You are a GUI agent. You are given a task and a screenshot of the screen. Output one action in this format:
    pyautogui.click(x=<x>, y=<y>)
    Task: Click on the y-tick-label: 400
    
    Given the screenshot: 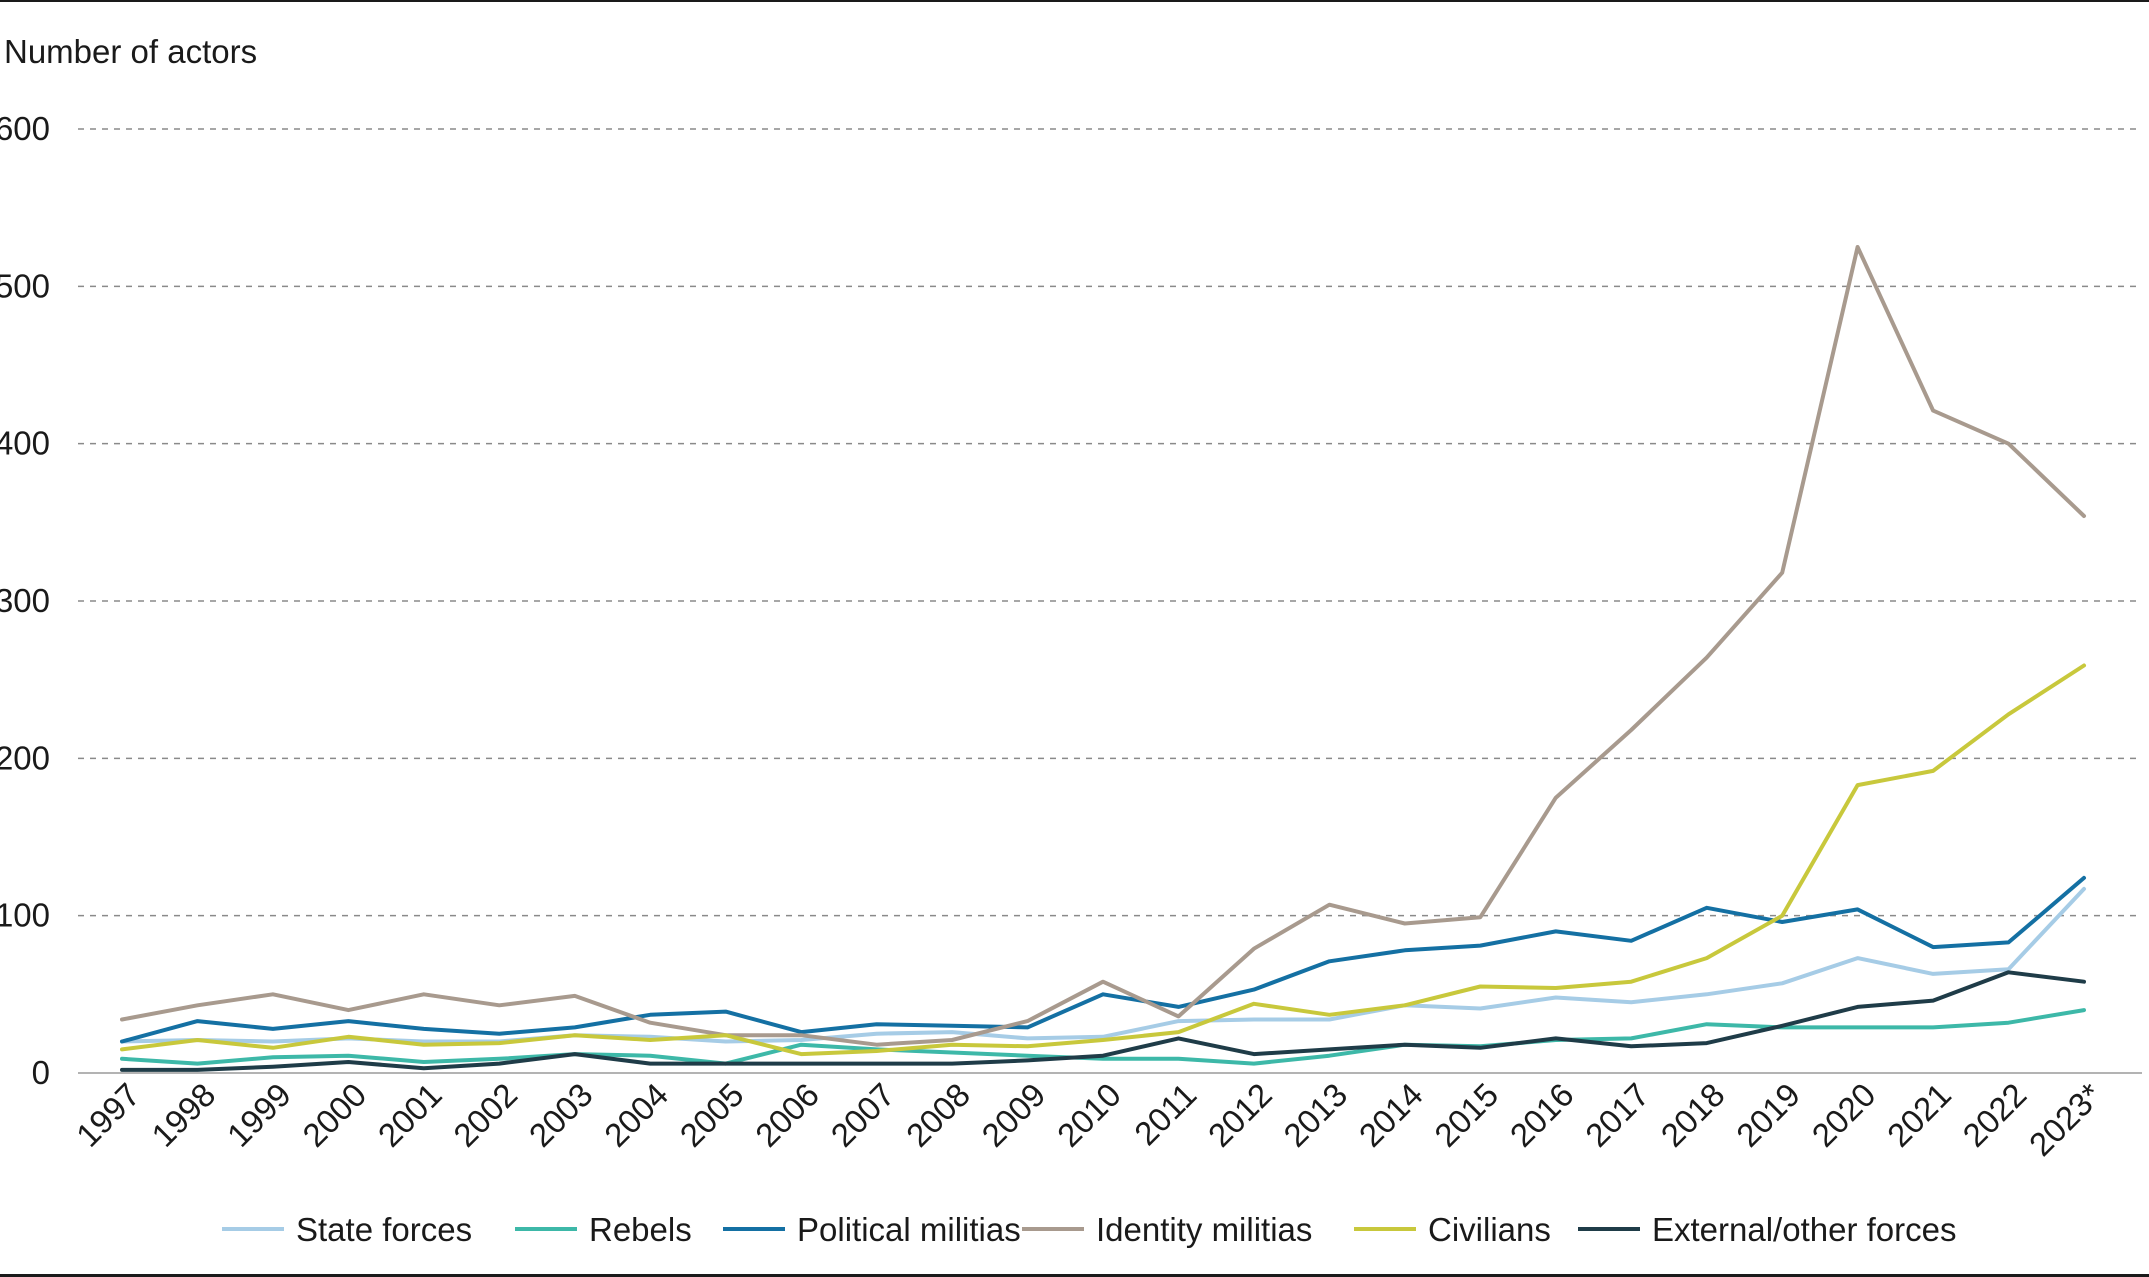 What is the action you would take?
    pyautogui.click(x=25, y=443)
    